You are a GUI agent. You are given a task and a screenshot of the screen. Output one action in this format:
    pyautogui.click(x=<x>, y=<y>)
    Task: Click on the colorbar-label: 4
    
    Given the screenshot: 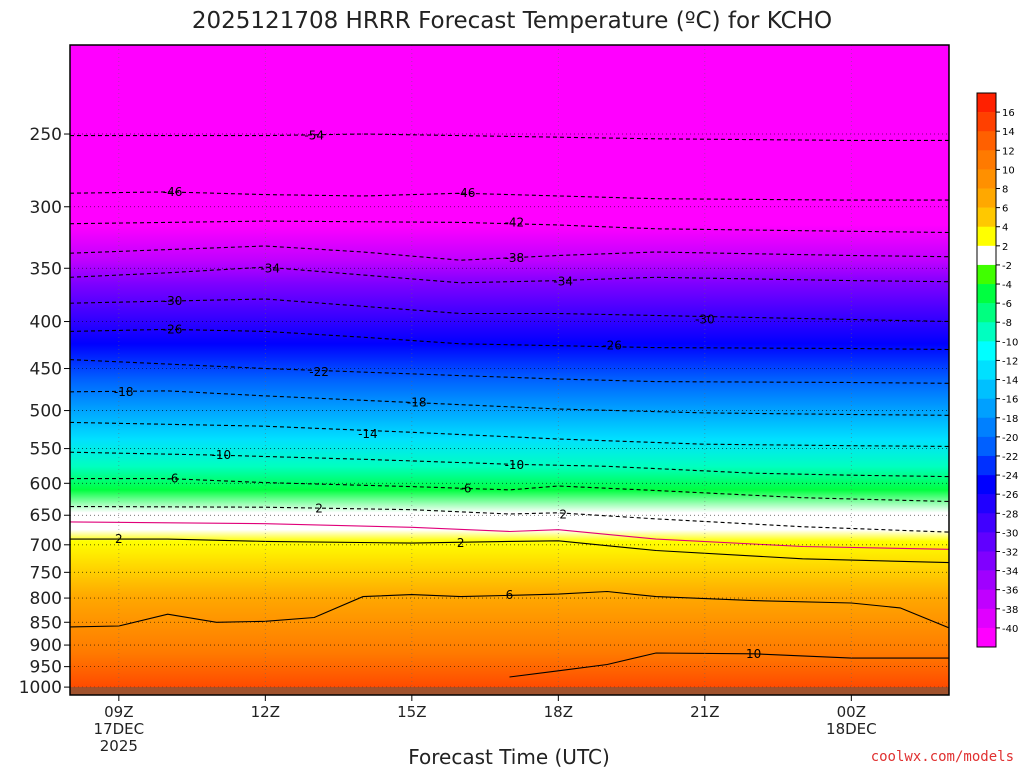 What is the action you would take?
    pyautogui.click(x=1005, y=228)
    